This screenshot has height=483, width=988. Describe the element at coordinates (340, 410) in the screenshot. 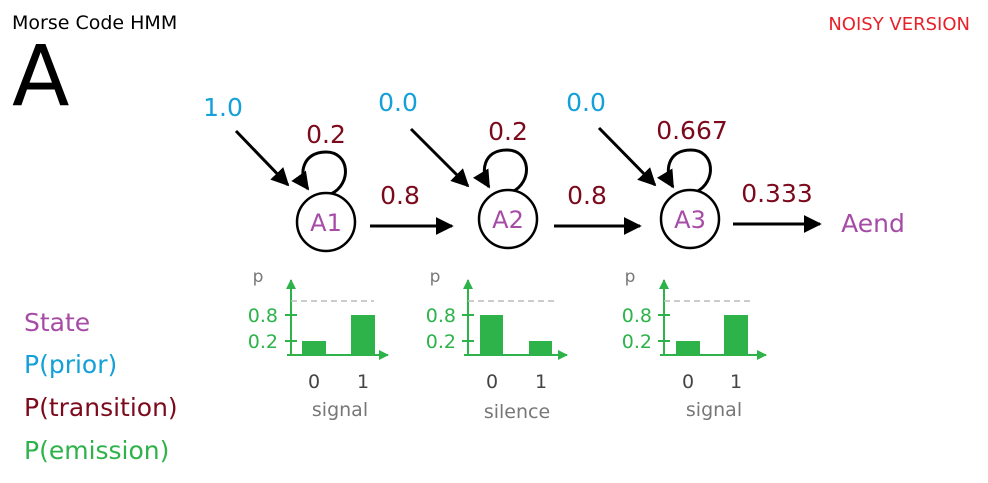

I see `emission-xlabel-a1: signal` at that location.